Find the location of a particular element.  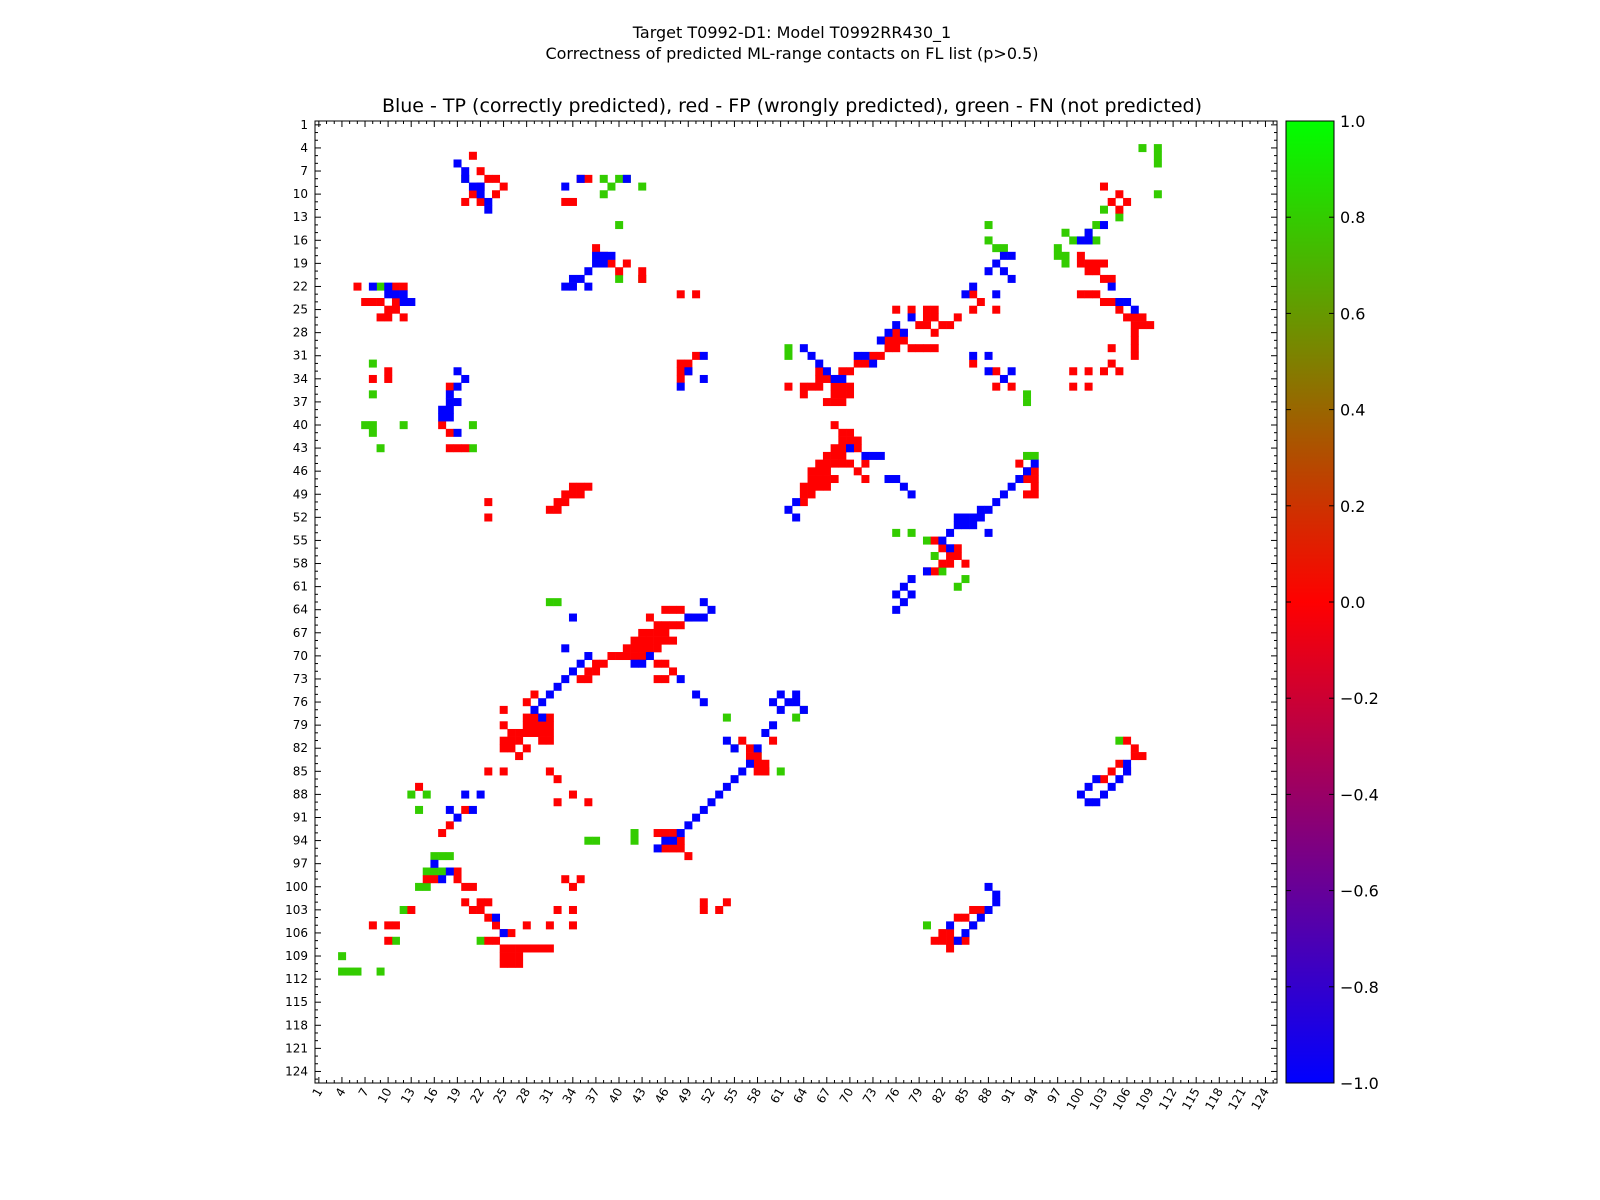

y-tick-label: 58 is located at coordinates (300, 564).